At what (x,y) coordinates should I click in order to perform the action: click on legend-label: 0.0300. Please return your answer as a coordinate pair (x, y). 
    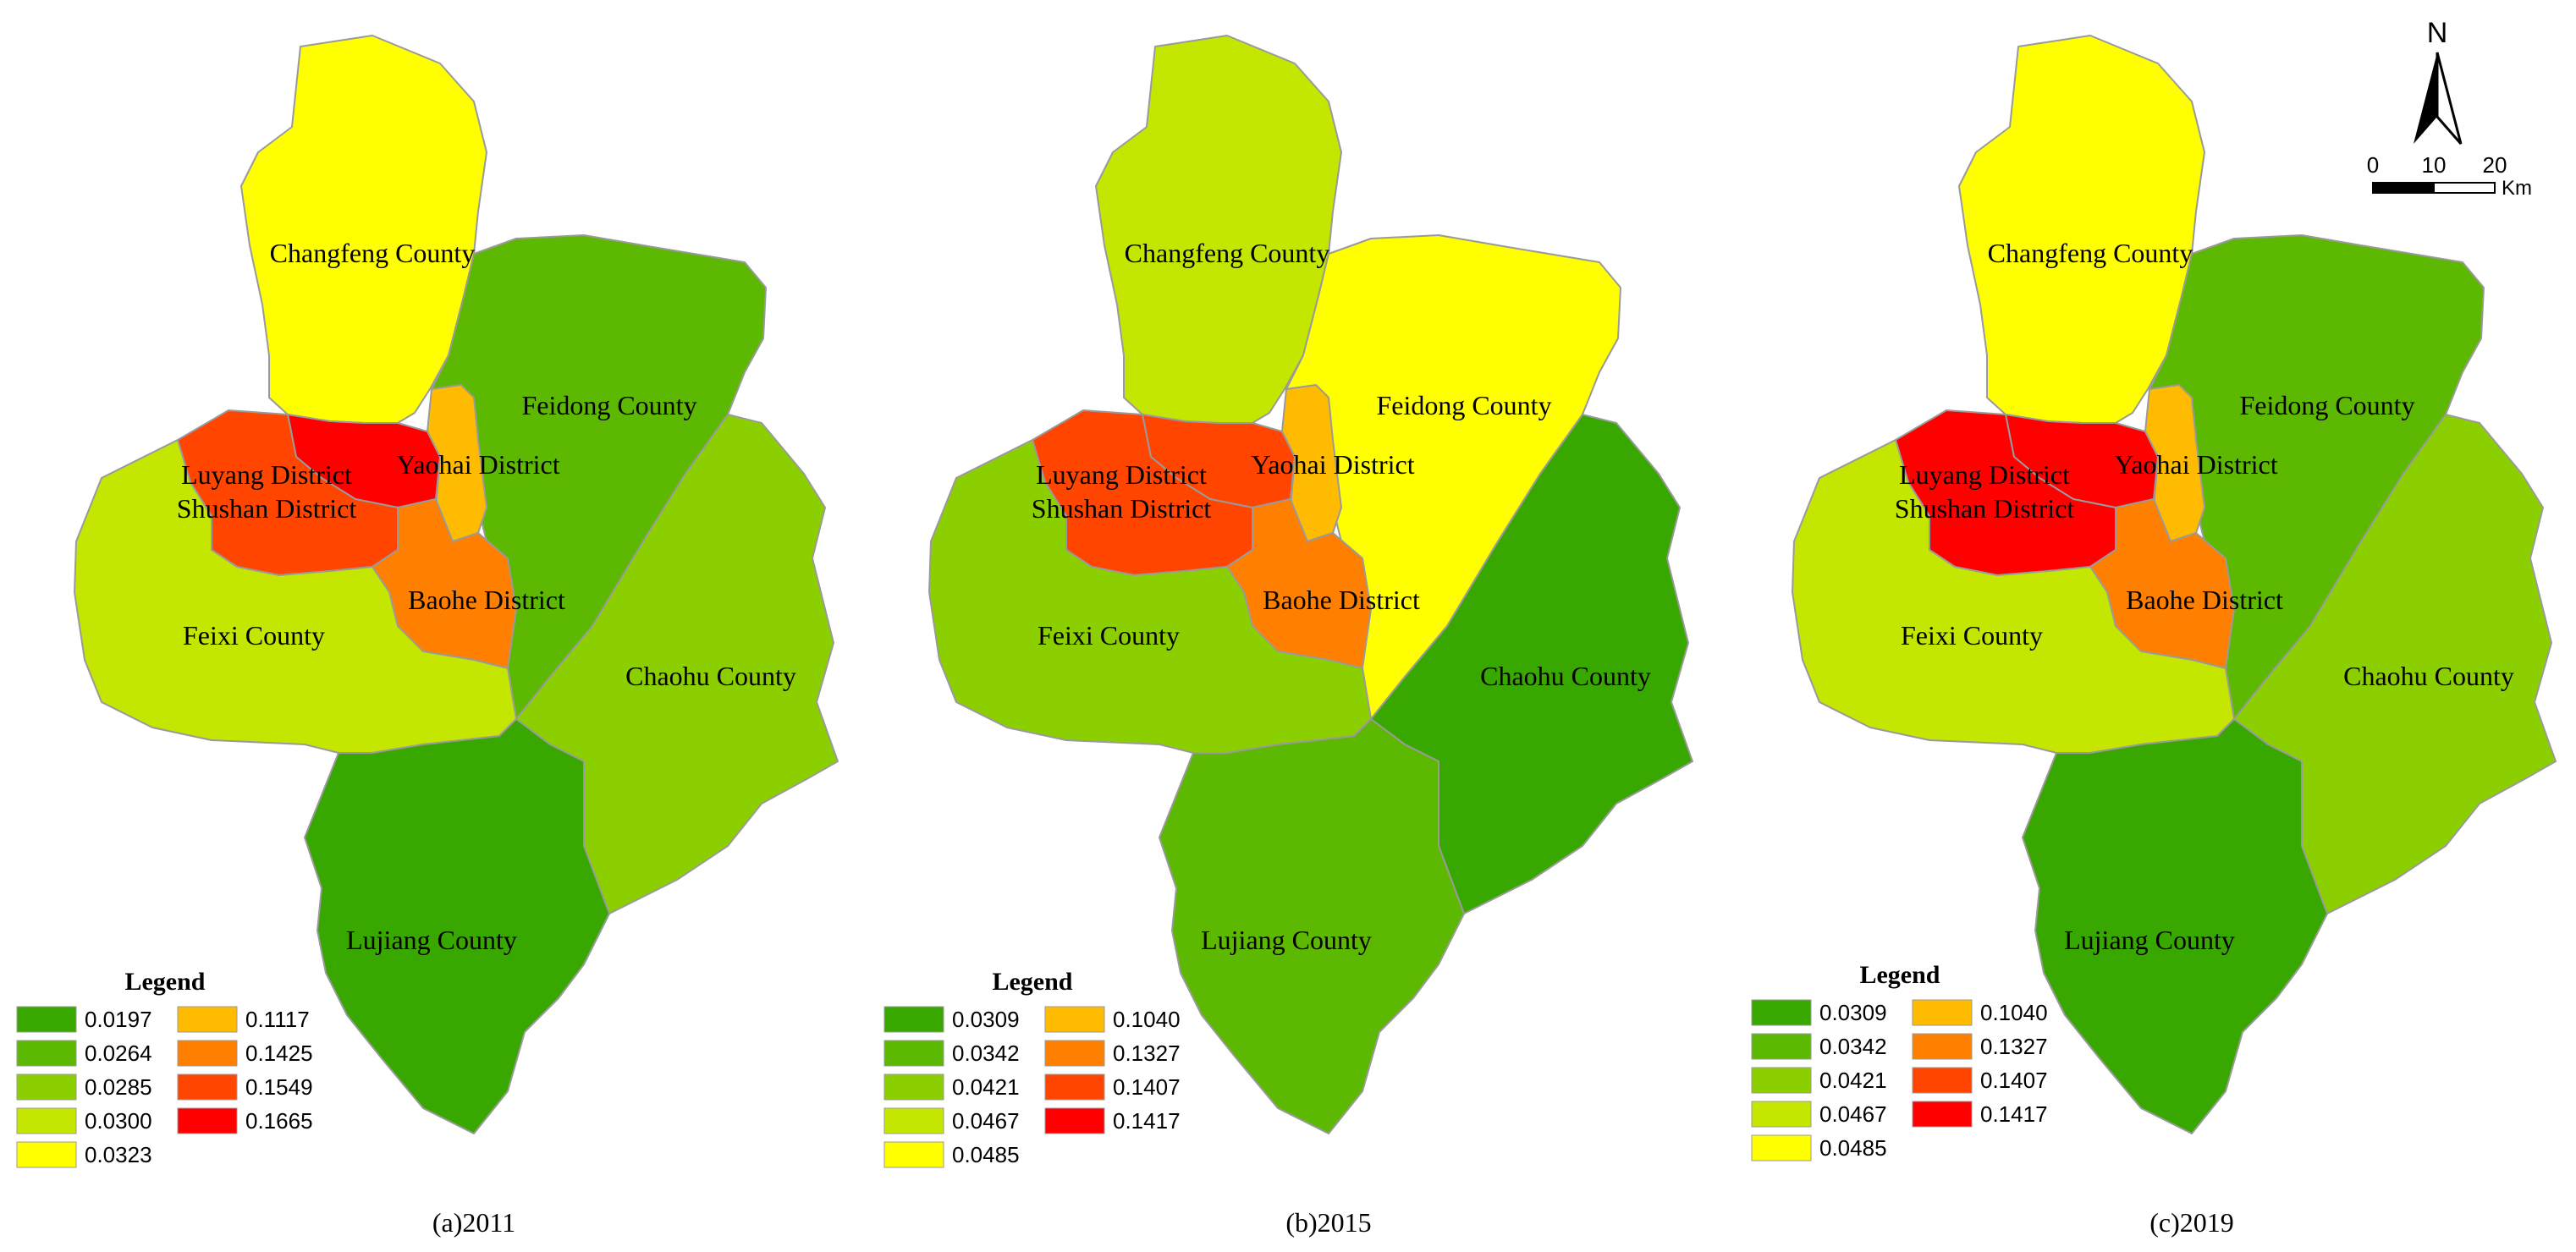
    Looking at the image, I should click on (119, 1121).